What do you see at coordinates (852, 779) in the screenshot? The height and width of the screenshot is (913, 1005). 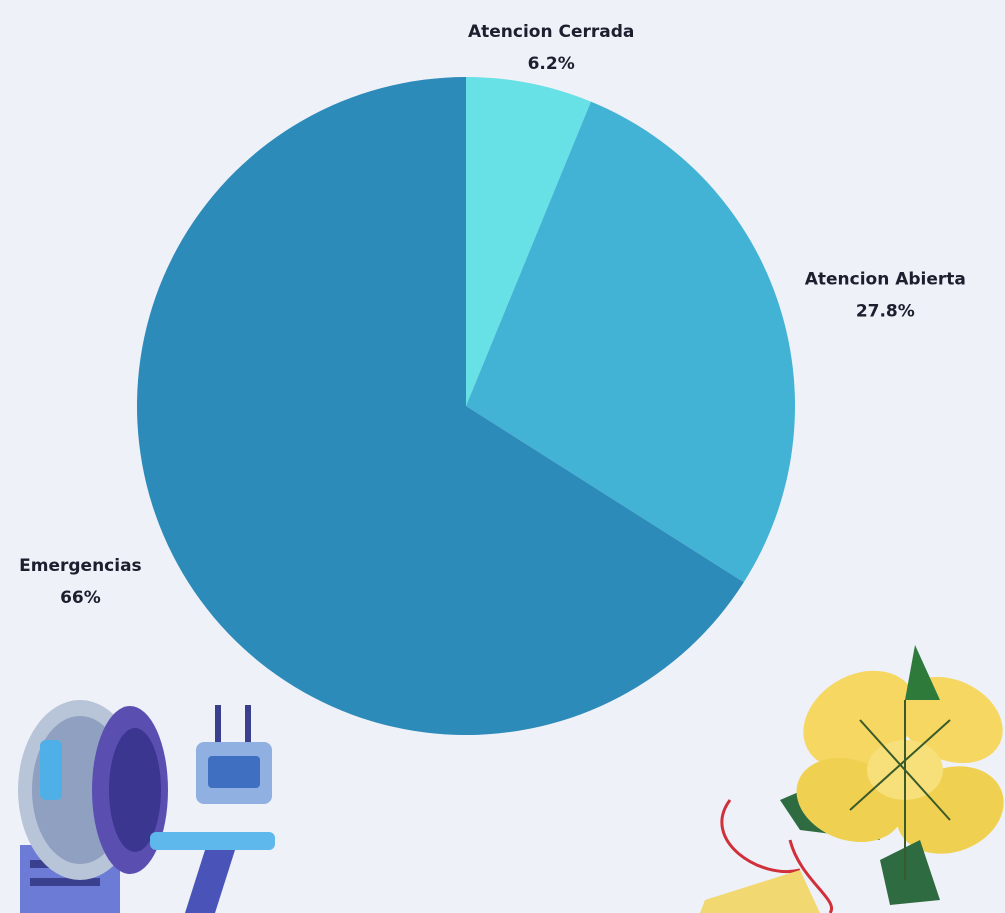 I see `flower-illustration` at bounding box center [852, 779].